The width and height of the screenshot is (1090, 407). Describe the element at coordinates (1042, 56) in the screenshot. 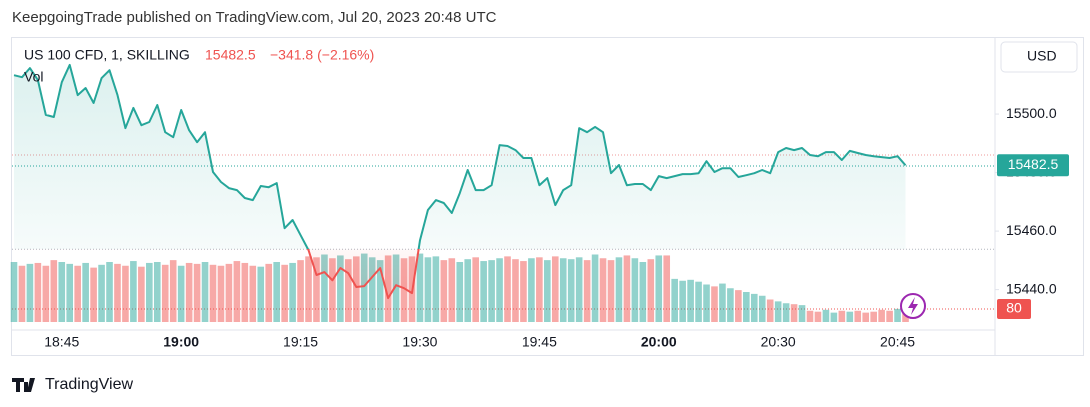

I see `currency: USD` at that location.